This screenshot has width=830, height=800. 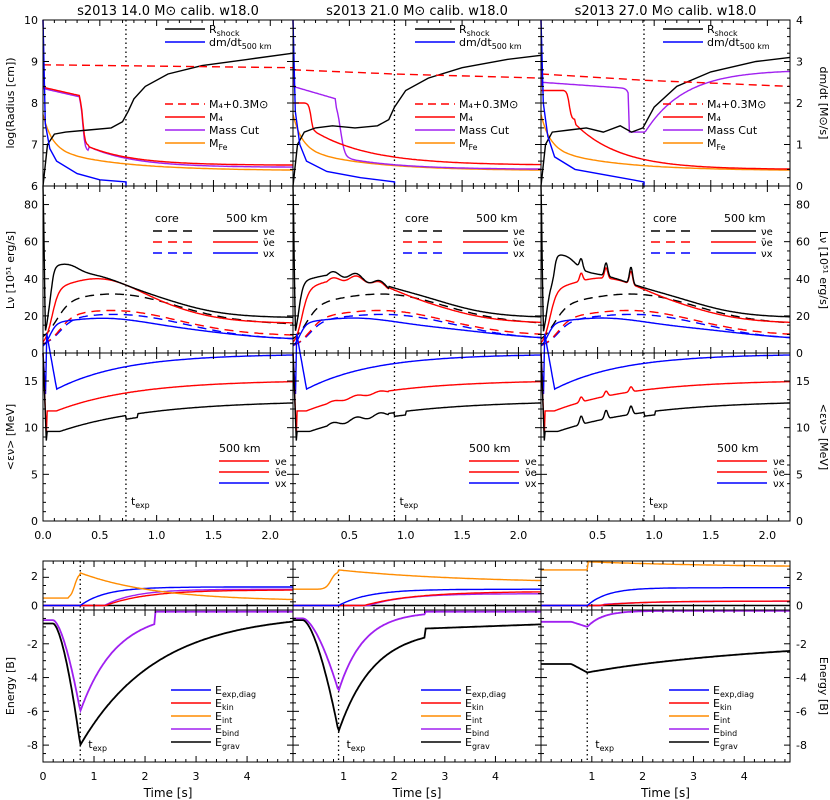 What do you see at coordinates (94, 776) in the screenshot?
I see `x-tick-label: 1` at bounding box center [94, 776].